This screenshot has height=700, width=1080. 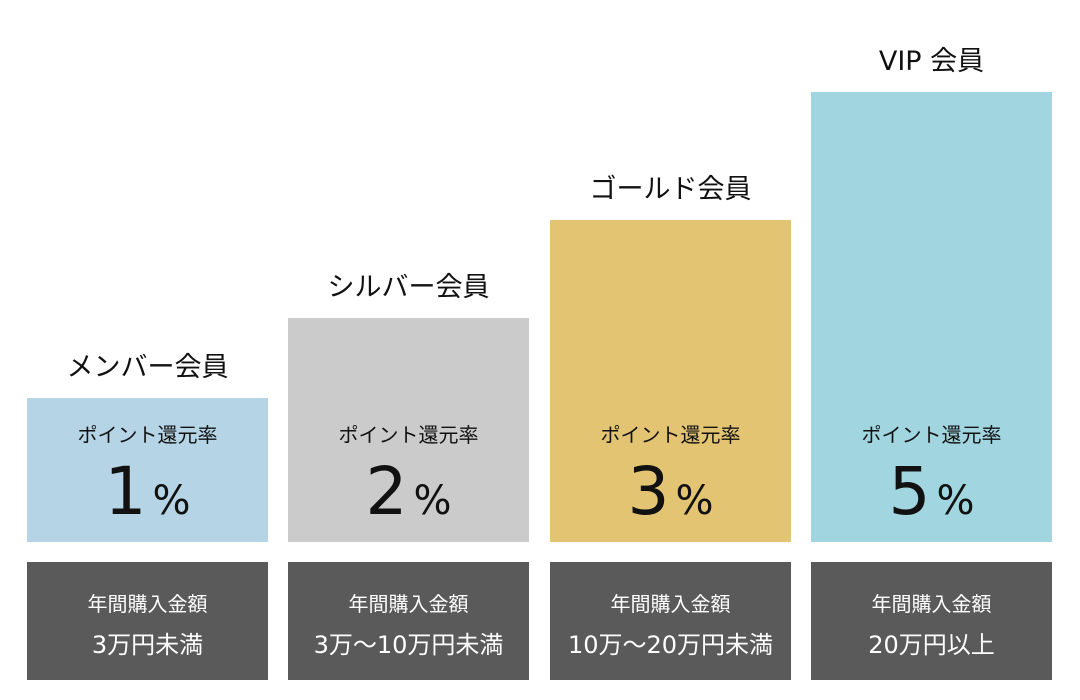 What do you see at coordinates (670, 621) in the screenshot?
I see `amount-box: 年間購入金額 10万～20万円未満` at bounding box center [670, 621].